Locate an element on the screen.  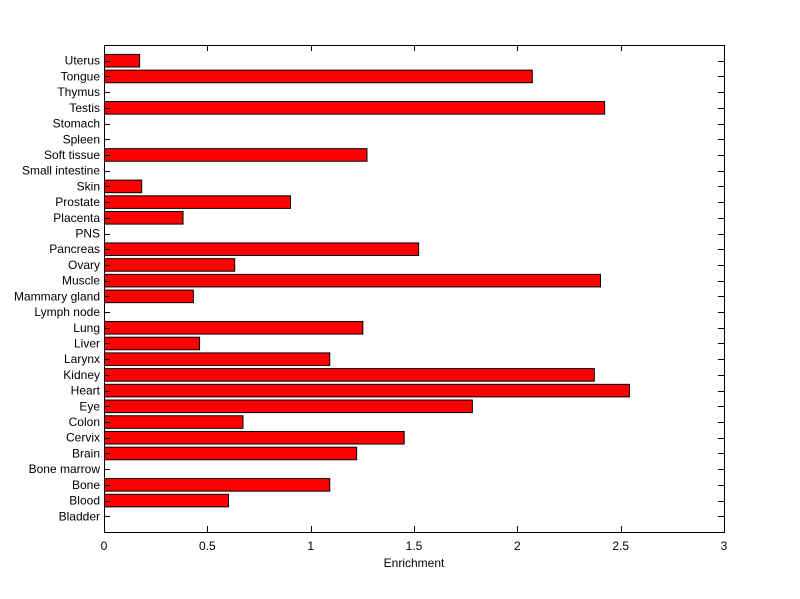
y-tick-label: Kidney is located at coordinates (81, 375).